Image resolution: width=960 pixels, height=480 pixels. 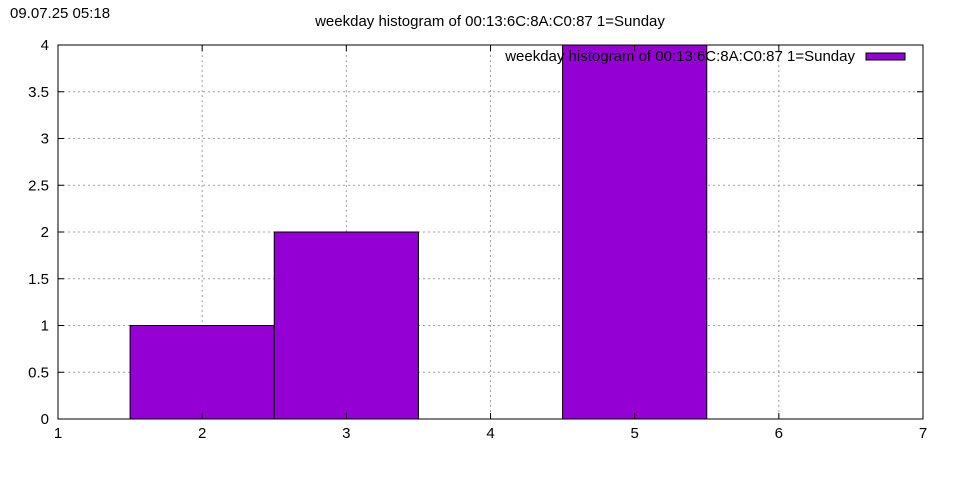 What do you see at coordinates (346, 433) in the screenshot?
I see `x-tick-label: 3` at bounding box center [346, 433].